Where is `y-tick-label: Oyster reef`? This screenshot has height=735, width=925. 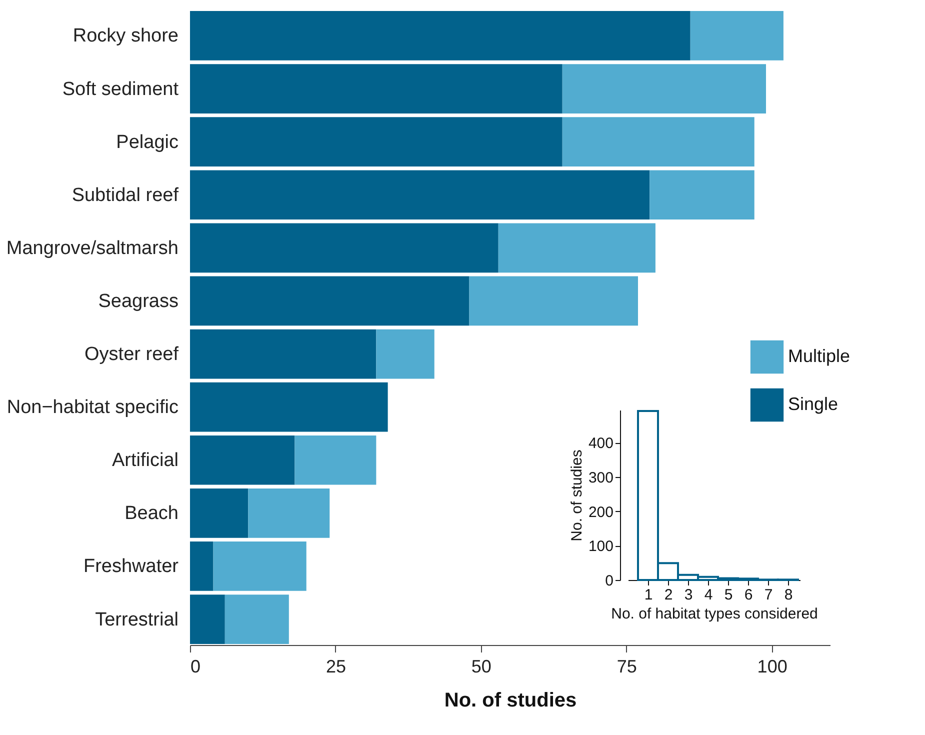 y-tick-label: Oyster reef is located at coordinates (132, 355).